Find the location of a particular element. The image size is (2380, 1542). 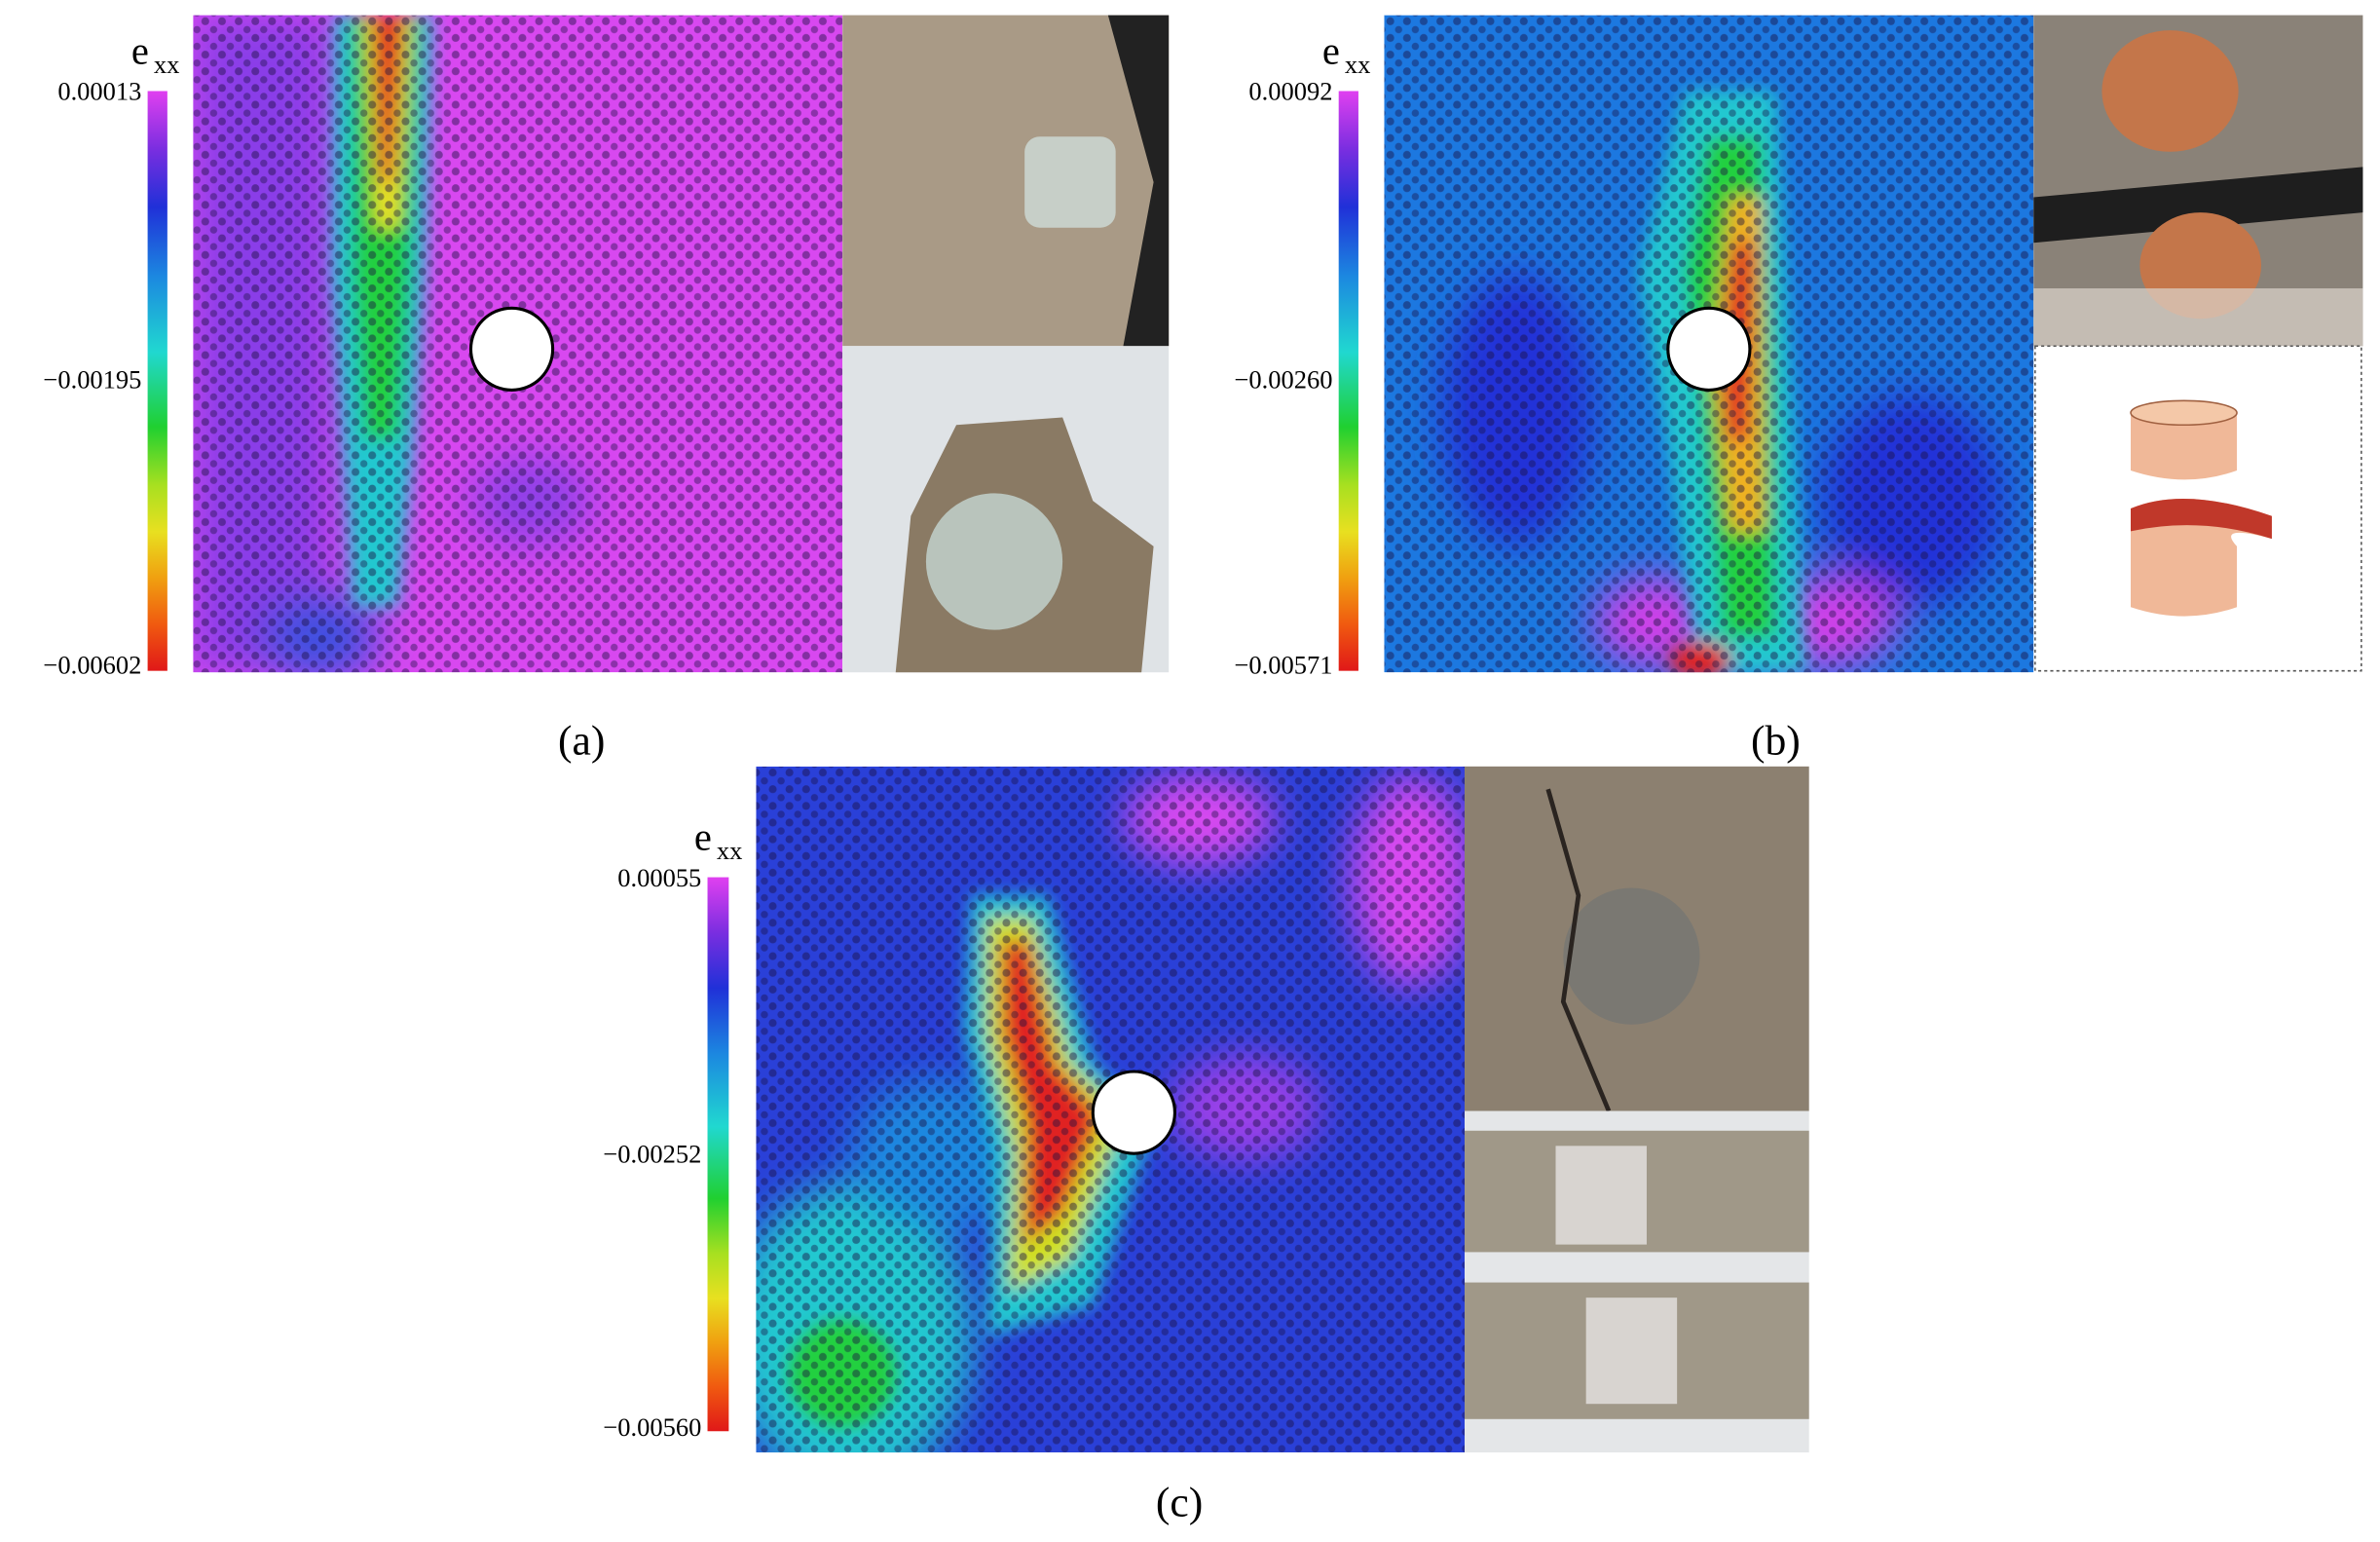

photo is located at coordinates (1006, 181).